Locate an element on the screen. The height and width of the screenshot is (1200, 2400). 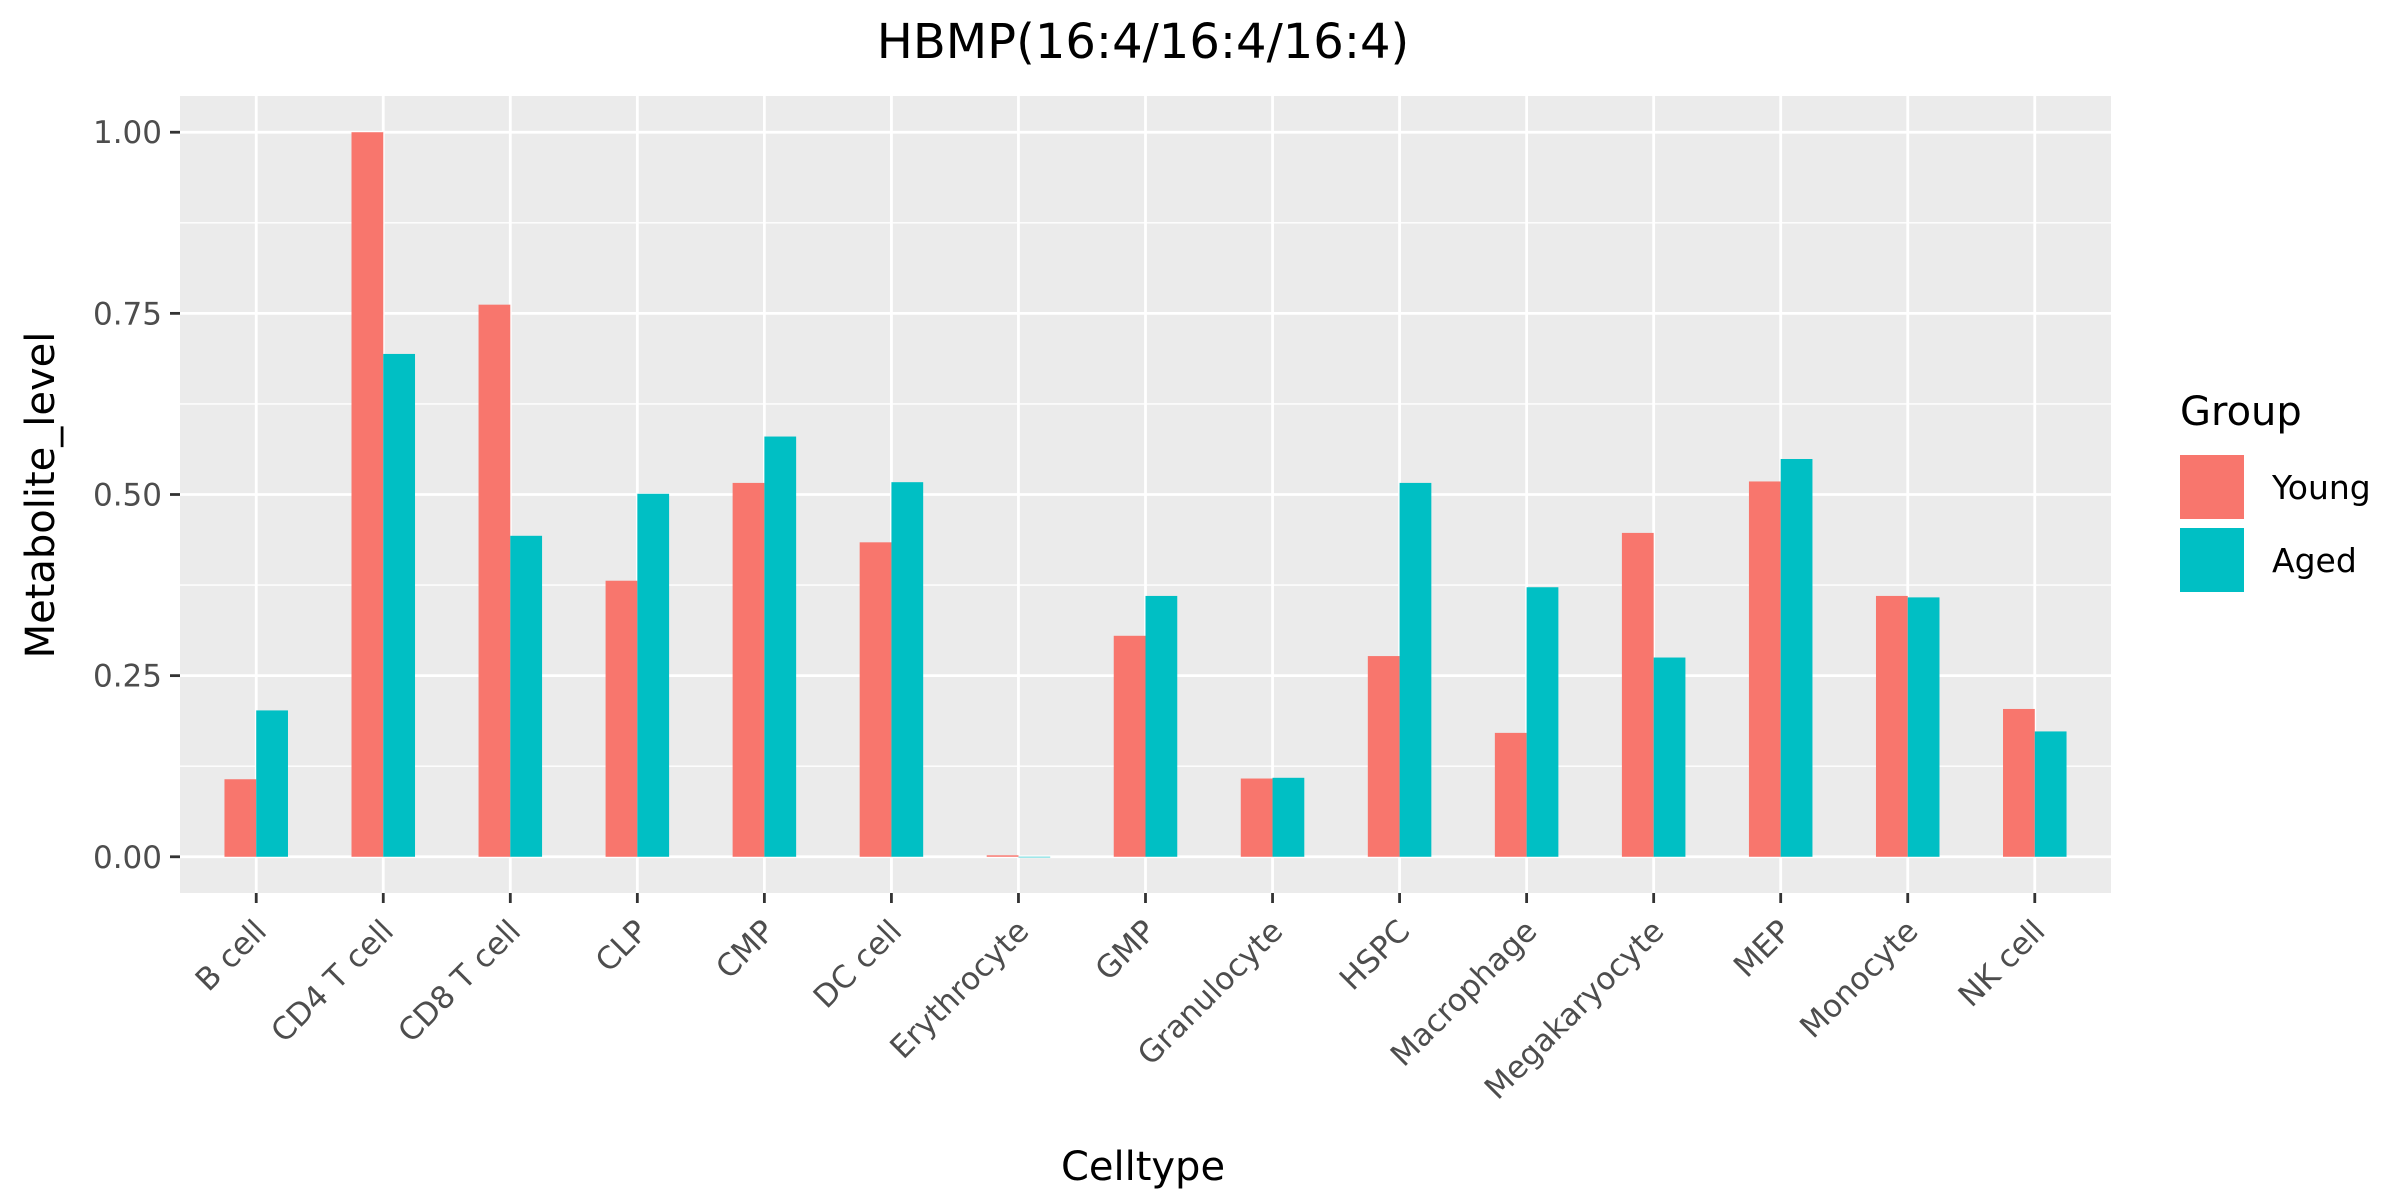
bar-aged-cd4-t-cell is located at coordinates (399, 605).